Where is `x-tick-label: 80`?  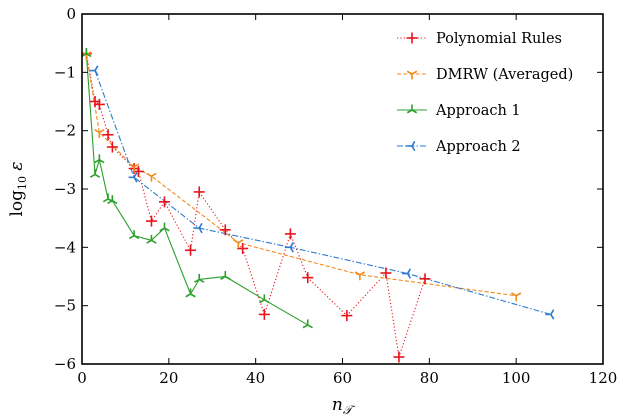
x-tick-label: 80 is located at coordinates (429, 378).